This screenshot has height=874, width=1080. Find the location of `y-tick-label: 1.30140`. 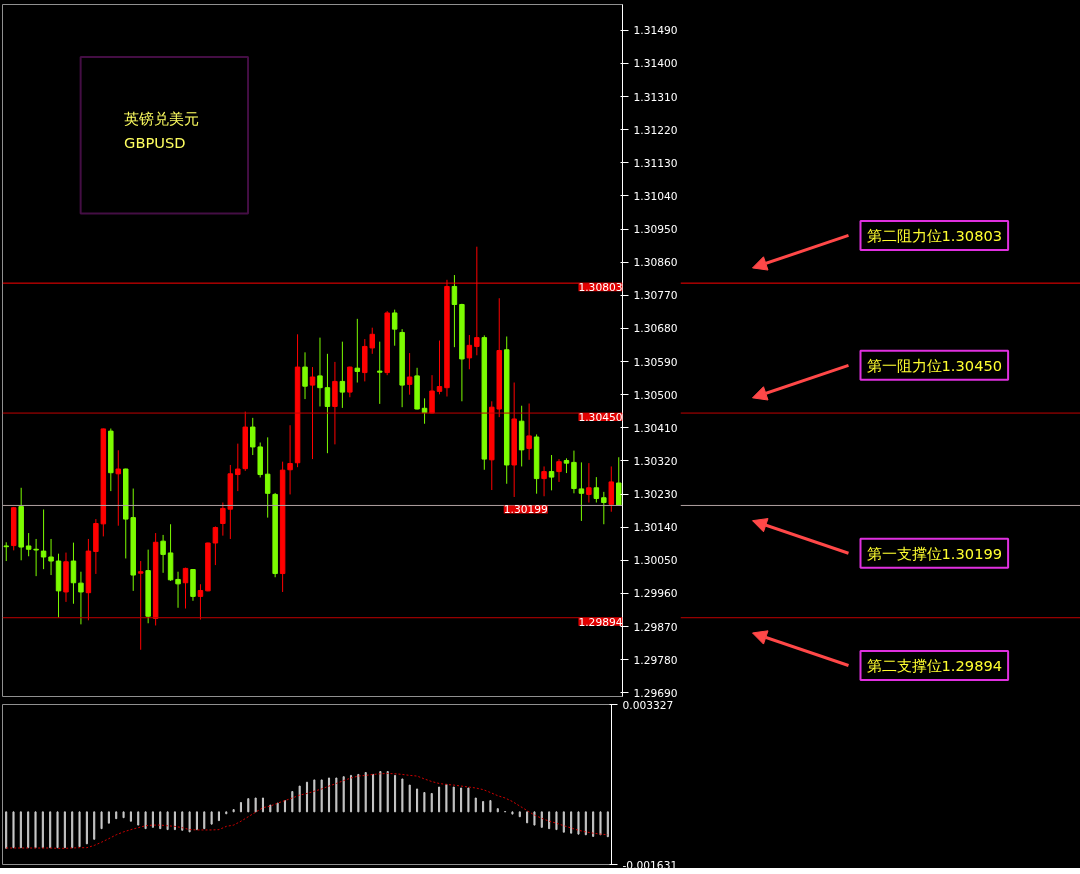

y-tick-label: 1.30140 is located at coordinates (655, 528).